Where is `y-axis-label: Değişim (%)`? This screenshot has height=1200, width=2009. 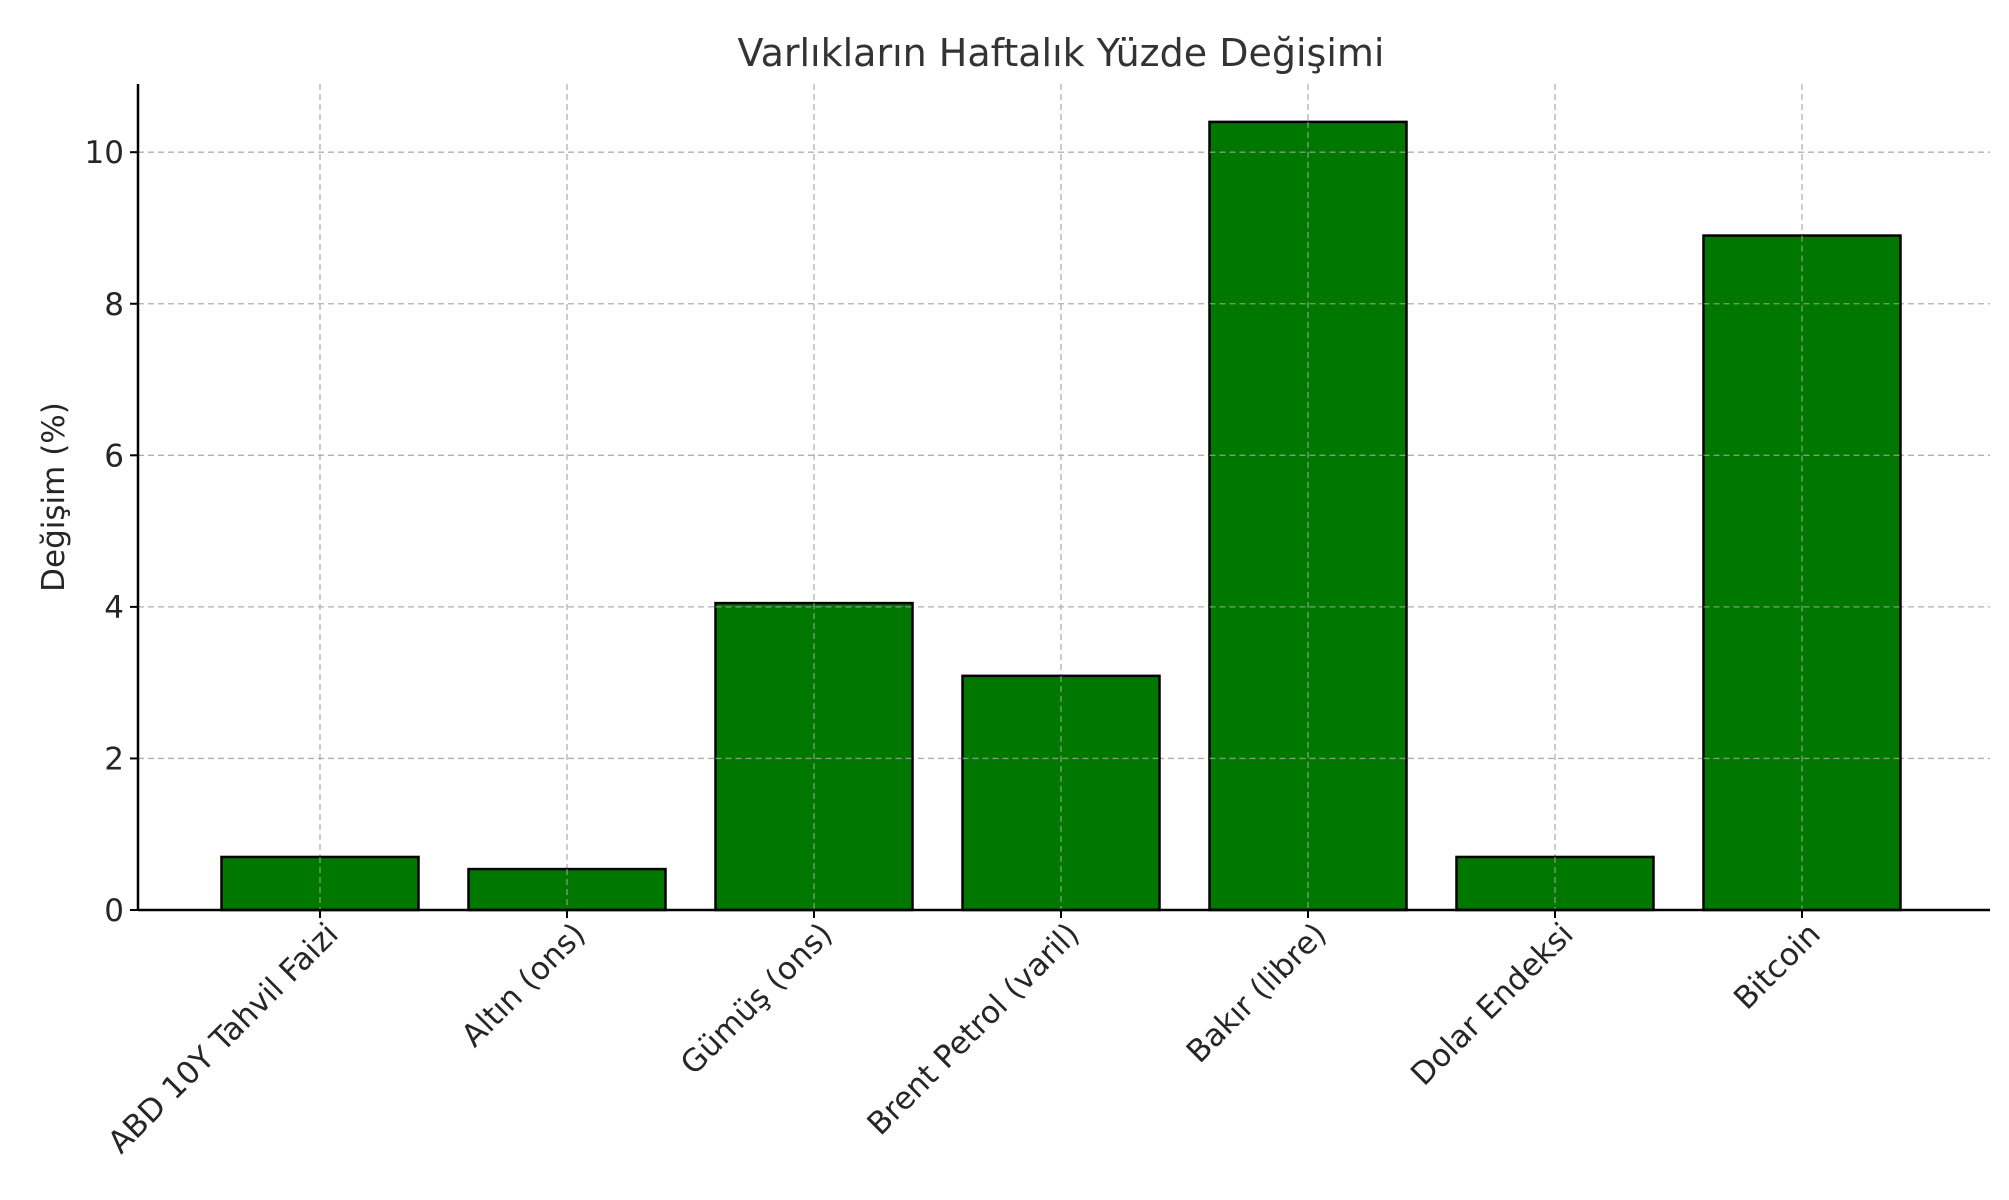 y-axis-label: Değişim (%) is located at coordinates (54, 497).